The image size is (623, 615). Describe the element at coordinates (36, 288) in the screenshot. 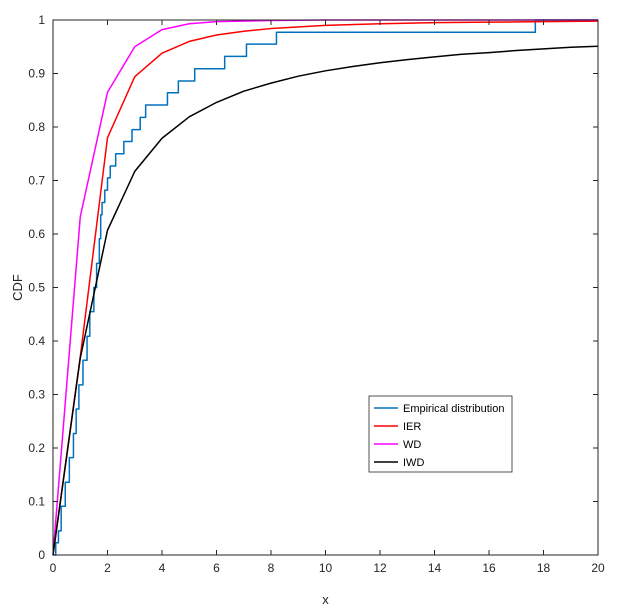

I see `y-tick-label: 0.5` at that location.